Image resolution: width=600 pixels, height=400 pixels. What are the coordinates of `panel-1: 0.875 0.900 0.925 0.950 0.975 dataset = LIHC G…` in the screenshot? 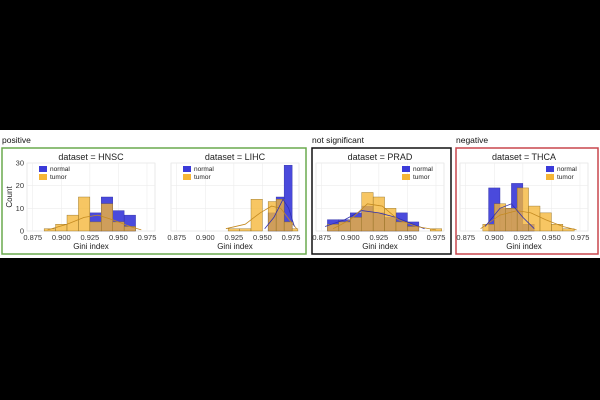 It's located at (233, 201).